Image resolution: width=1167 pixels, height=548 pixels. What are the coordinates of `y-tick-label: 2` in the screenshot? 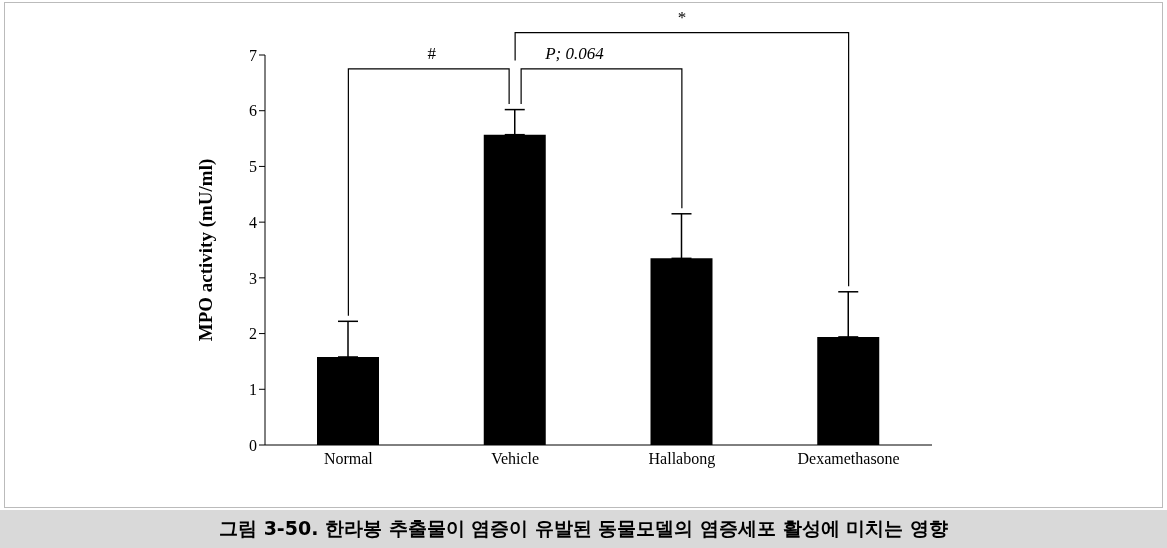 It's located at (253, 334).